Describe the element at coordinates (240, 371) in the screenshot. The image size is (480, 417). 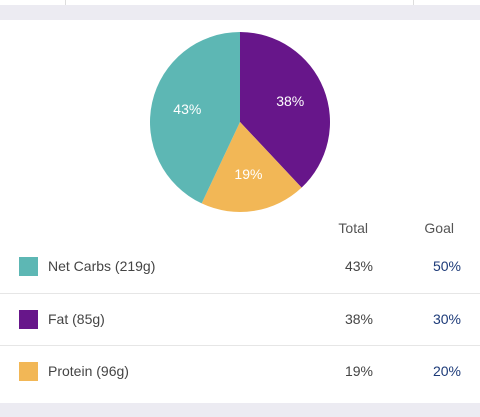
I see `table-row: Protein (96g) 19% 20%` at that location.